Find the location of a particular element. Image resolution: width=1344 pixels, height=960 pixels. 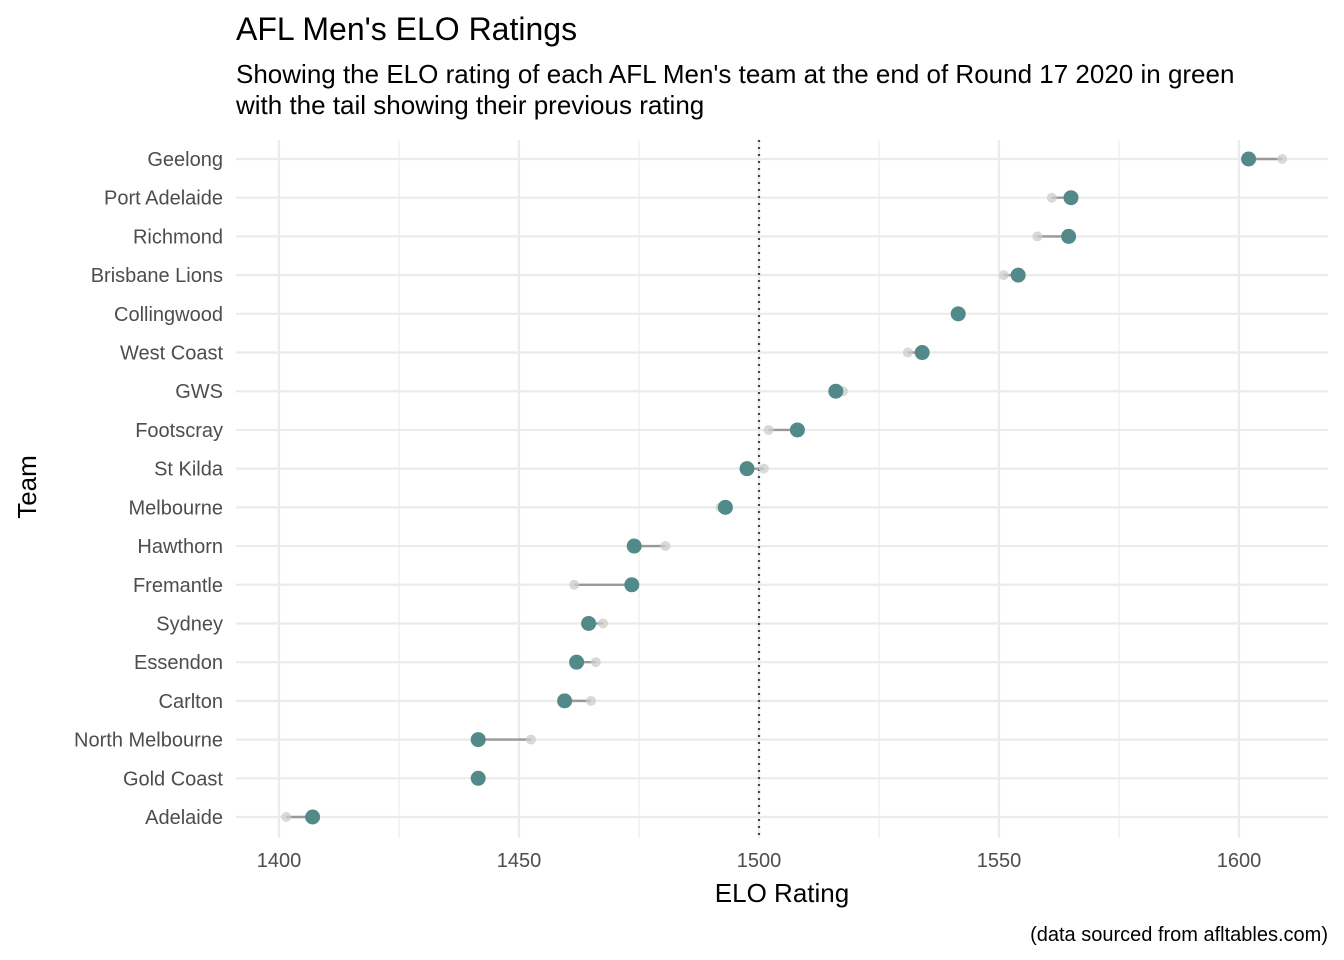

y-tick-label: Footscray is located at coordinates (179, 431).